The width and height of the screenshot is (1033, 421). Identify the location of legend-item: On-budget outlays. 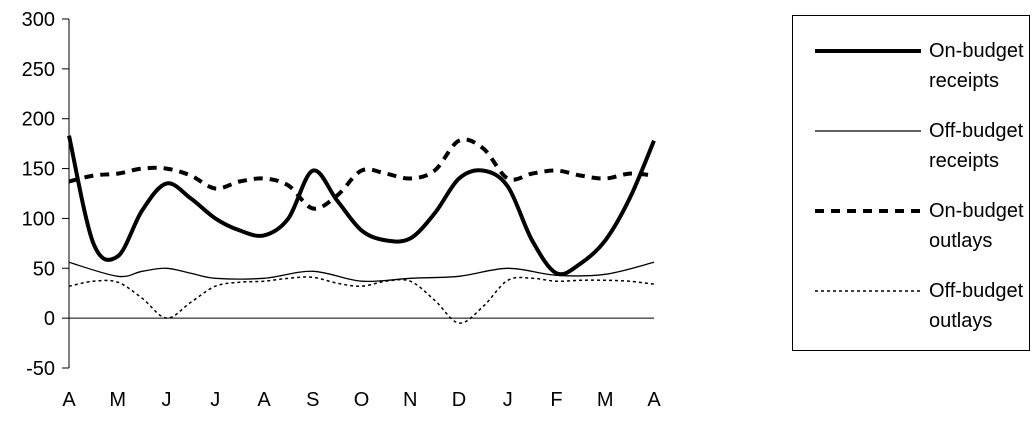
(911, 232).